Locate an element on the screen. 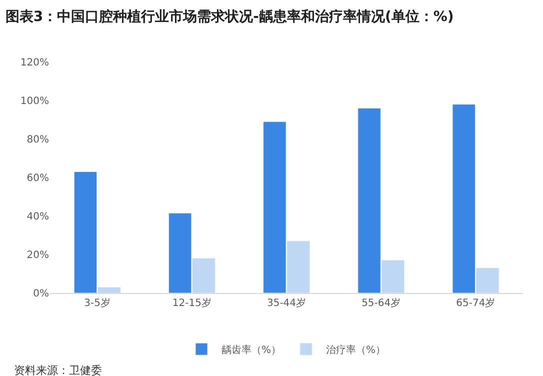 The height and width of the screenshot is (376, 543). legend-label: 治疗率（%） is located at coordinates (356, 350).